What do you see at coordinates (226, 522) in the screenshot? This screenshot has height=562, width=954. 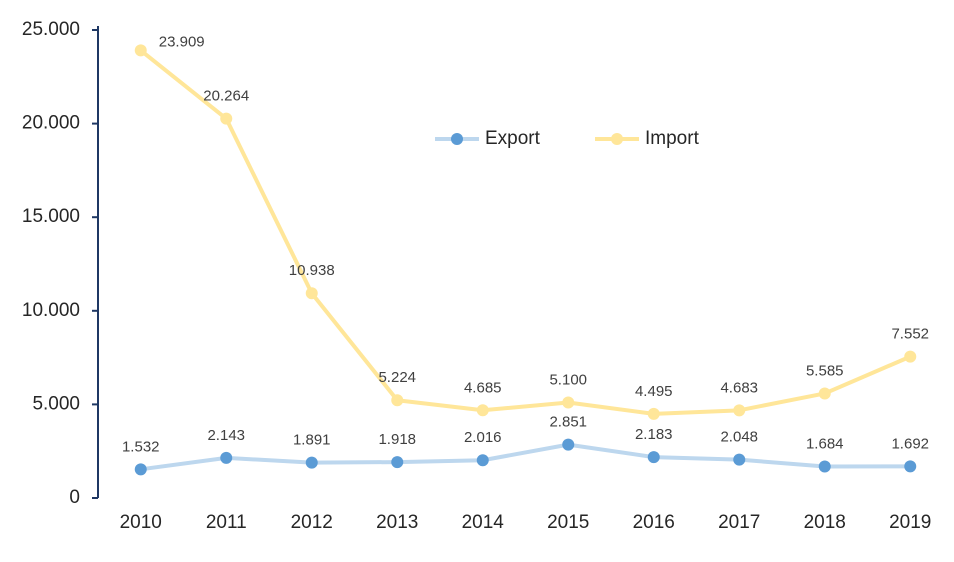 I see `x-tick-label: 2011` at bounding box center [226, 522].